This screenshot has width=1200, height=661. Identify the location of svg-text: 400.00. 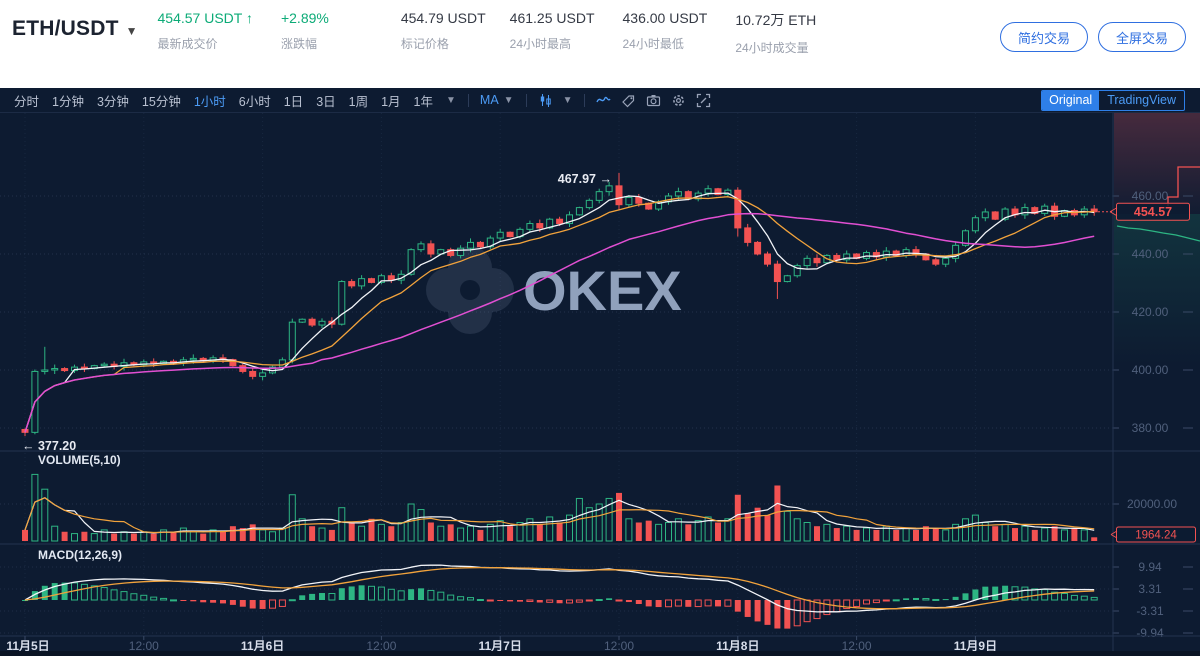
(1150, 370).